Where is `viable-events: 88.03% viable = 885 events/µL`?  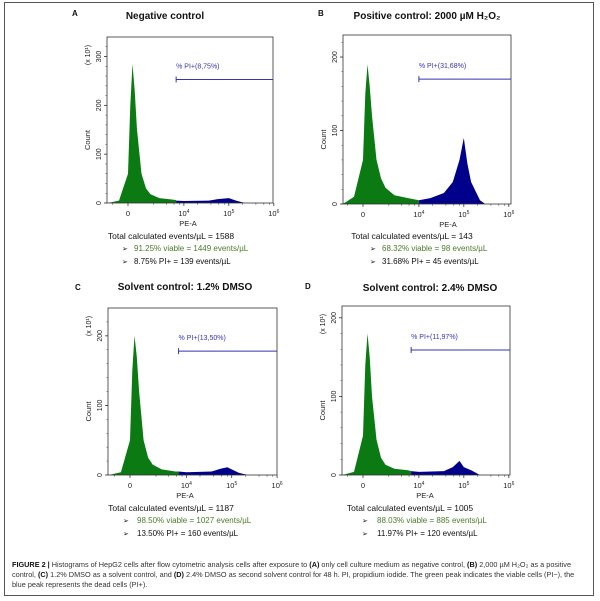 viable-events: 88.03% viable = 885 events/µL is located at coordinates (432, 520).